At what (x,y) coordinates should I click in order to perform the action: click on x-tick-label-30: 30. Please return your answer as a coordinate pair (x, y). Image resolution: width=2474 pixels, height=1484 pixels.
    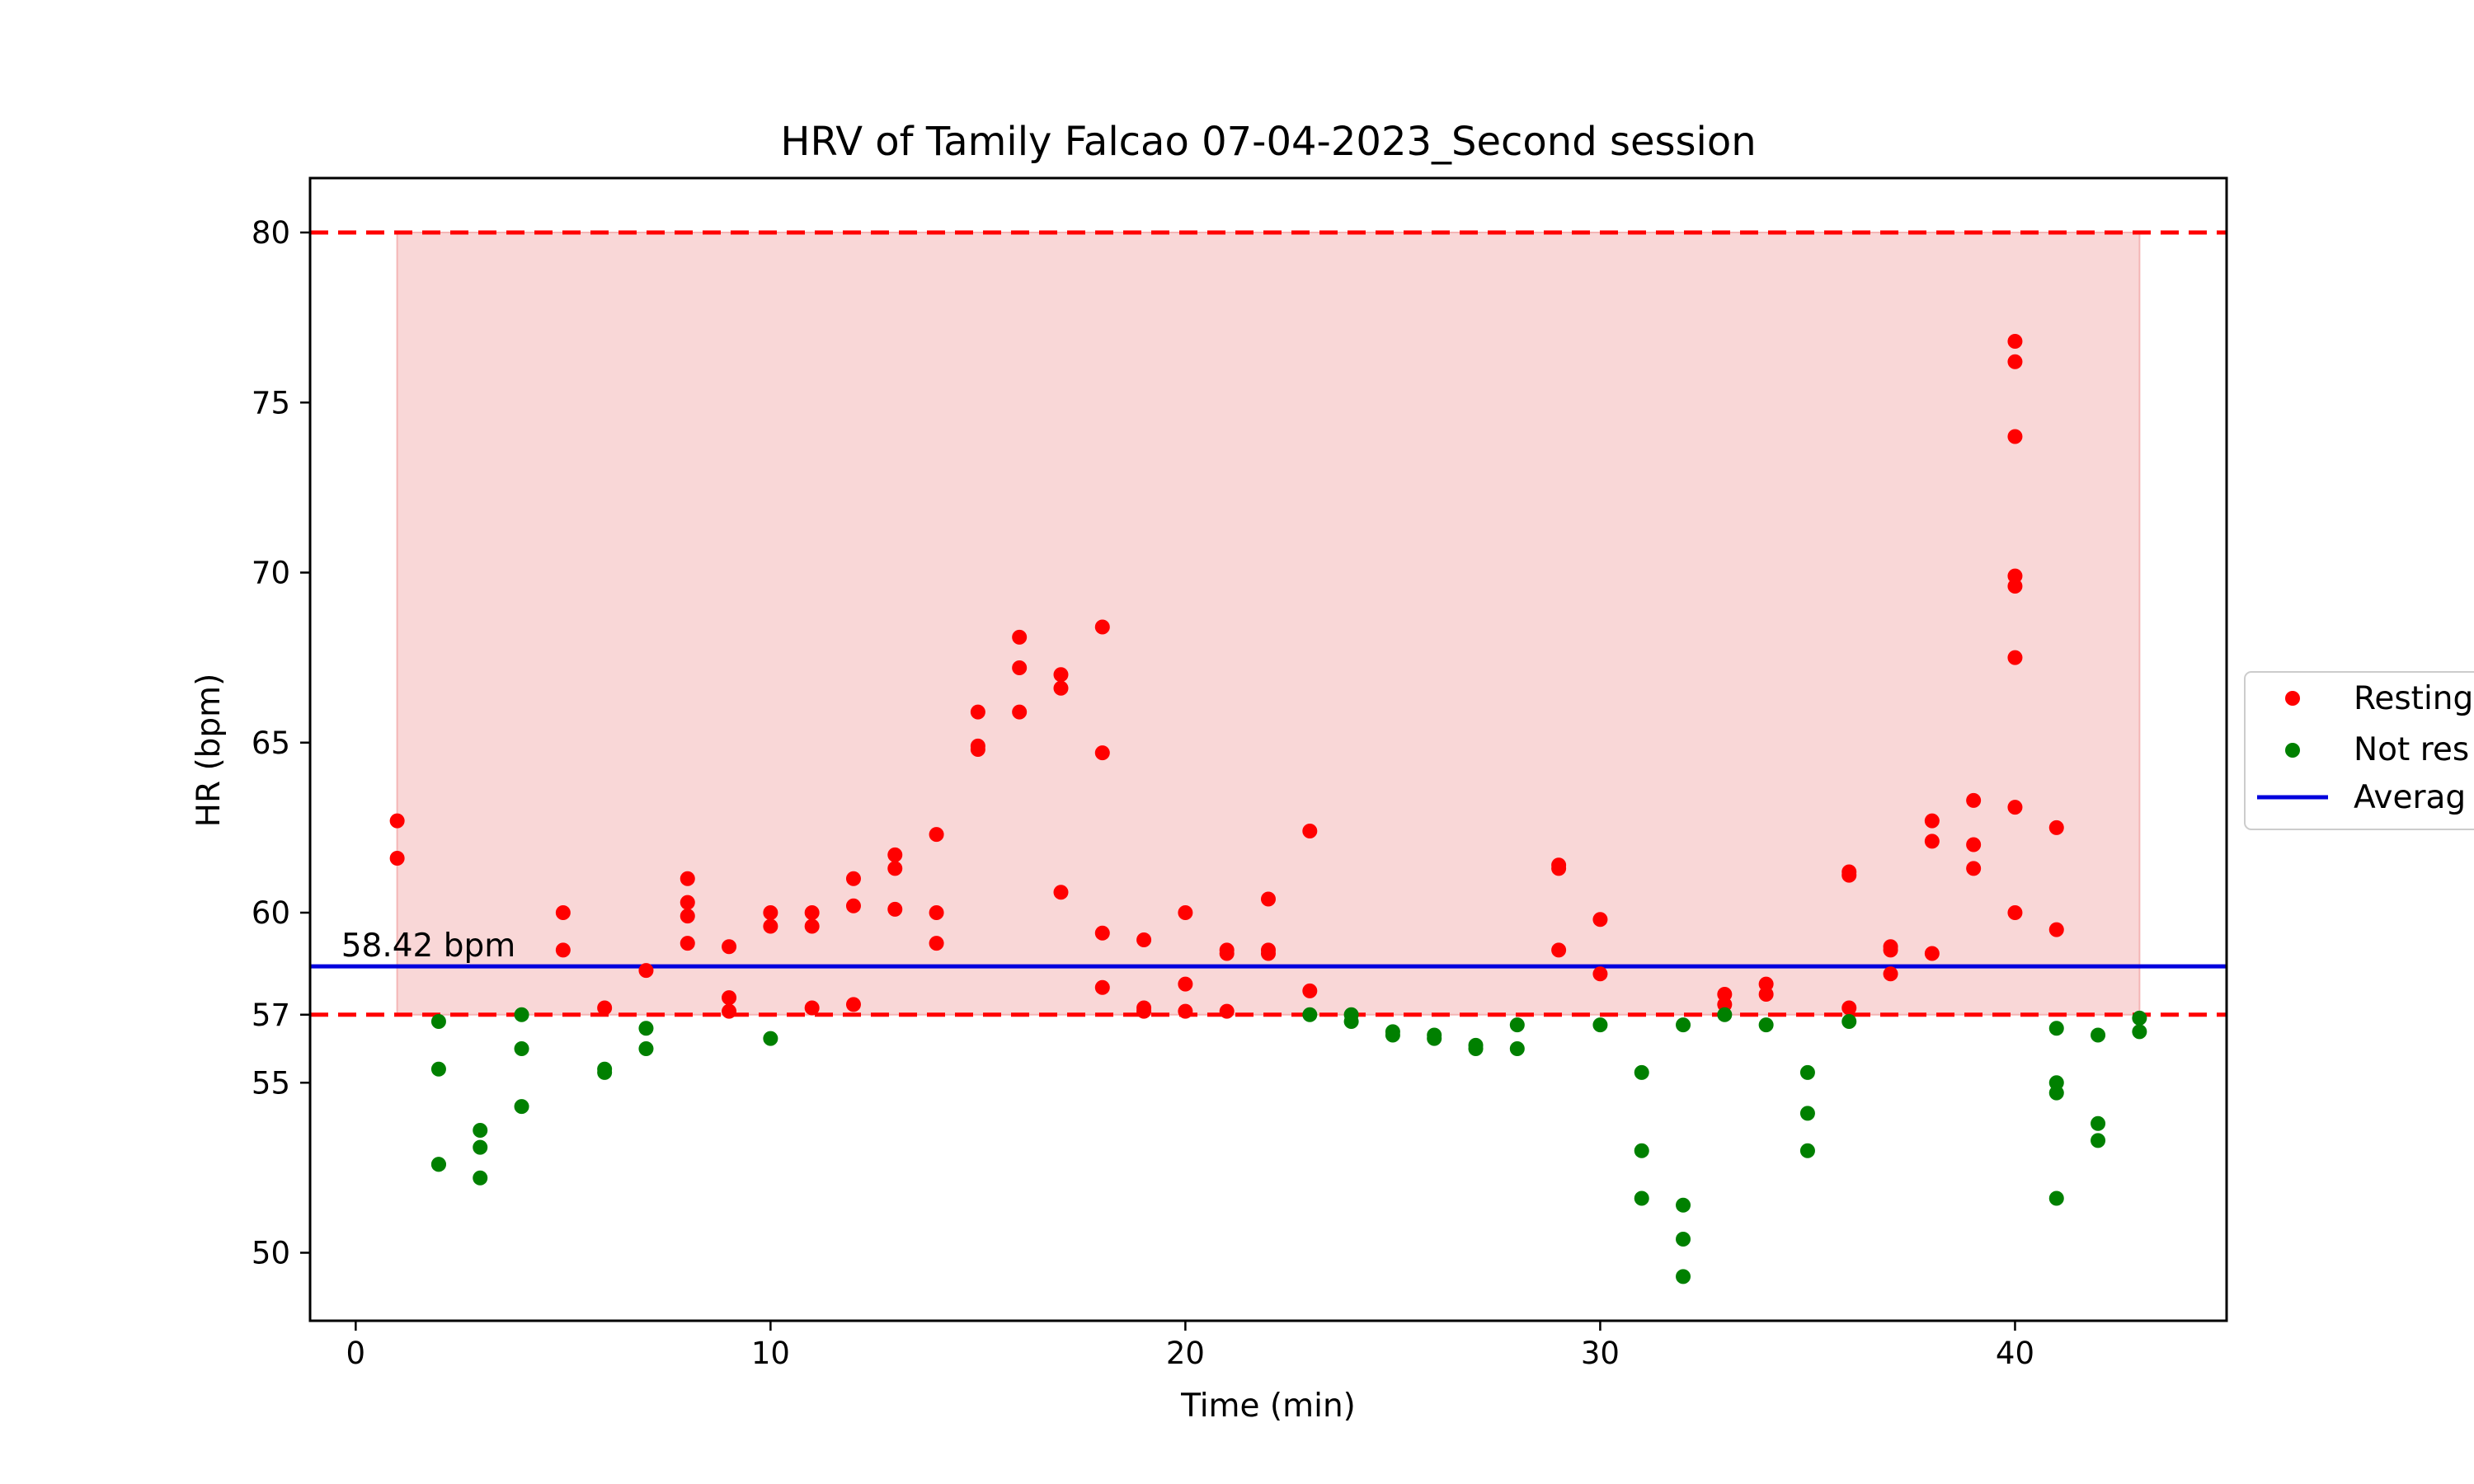
    Looking at the image, I should click on (1600, 1353).